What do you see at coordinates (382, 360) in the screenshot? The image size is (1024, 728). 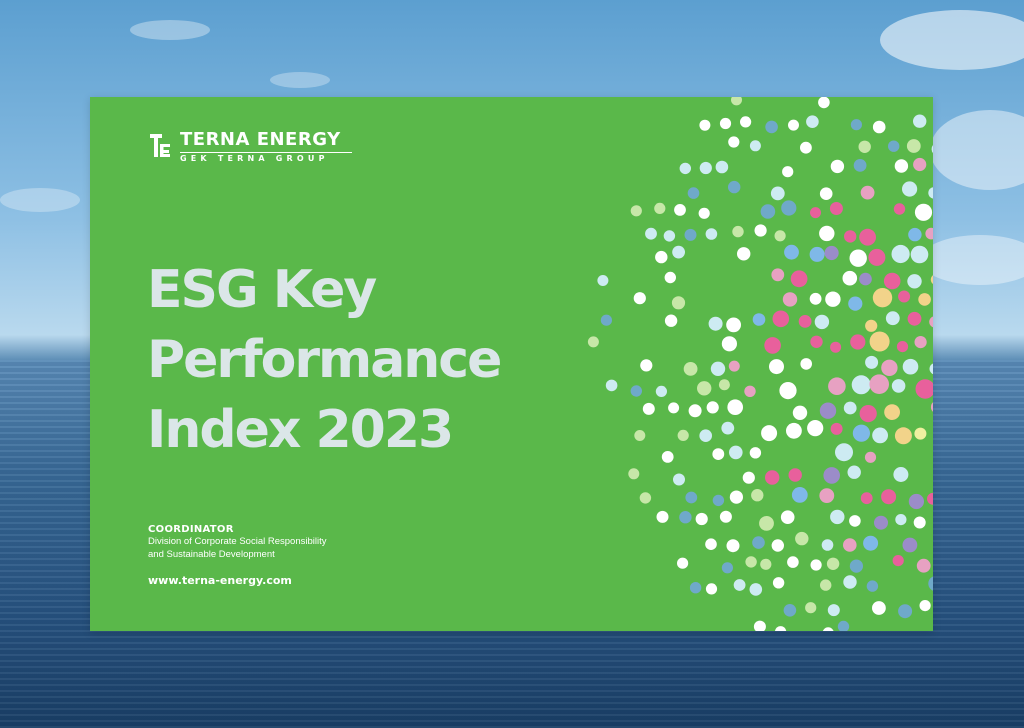 I see `report-title: ESG Key Performance Index 2023` at bounding box center [382, 360].